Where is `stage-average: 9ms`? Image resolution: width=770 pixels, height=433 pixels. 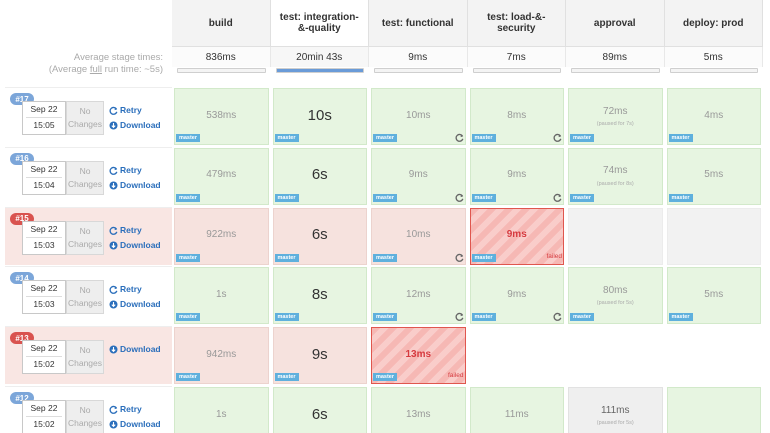 stage-average: 9ms is located at coordinates (418, 57).